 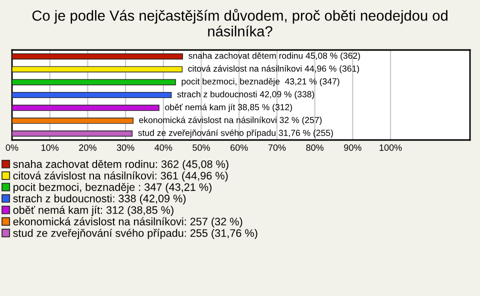 I want to click on data-label: stud ze zveřejňování svého případu 31,76 % (255), so click(x=235, y=133).